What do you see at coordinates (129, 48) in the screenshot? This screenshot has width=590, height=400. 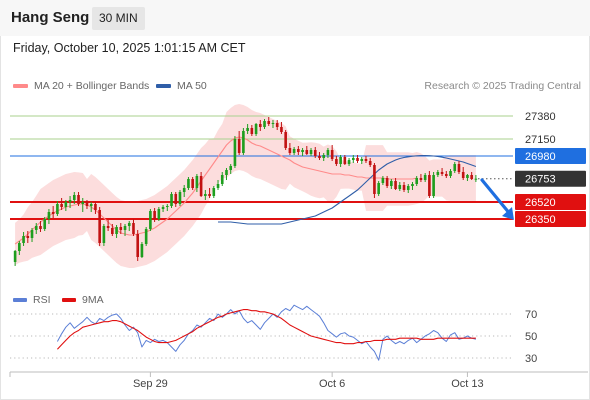 I see `timestamp: Friday, October 10, 2025 1:01:15 AM CET` at bounding box center [129, 48].